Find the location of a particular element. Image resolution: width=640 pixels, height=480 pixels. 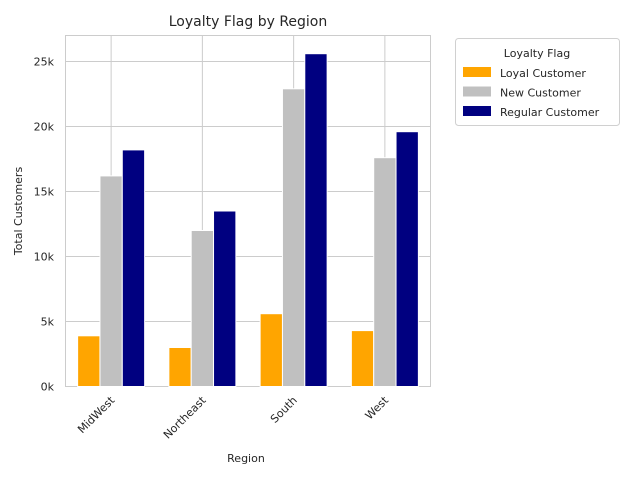

y-axis-ticks: 0k 5k 10k 15k 20k 25k is located at coordinates (44, 225).